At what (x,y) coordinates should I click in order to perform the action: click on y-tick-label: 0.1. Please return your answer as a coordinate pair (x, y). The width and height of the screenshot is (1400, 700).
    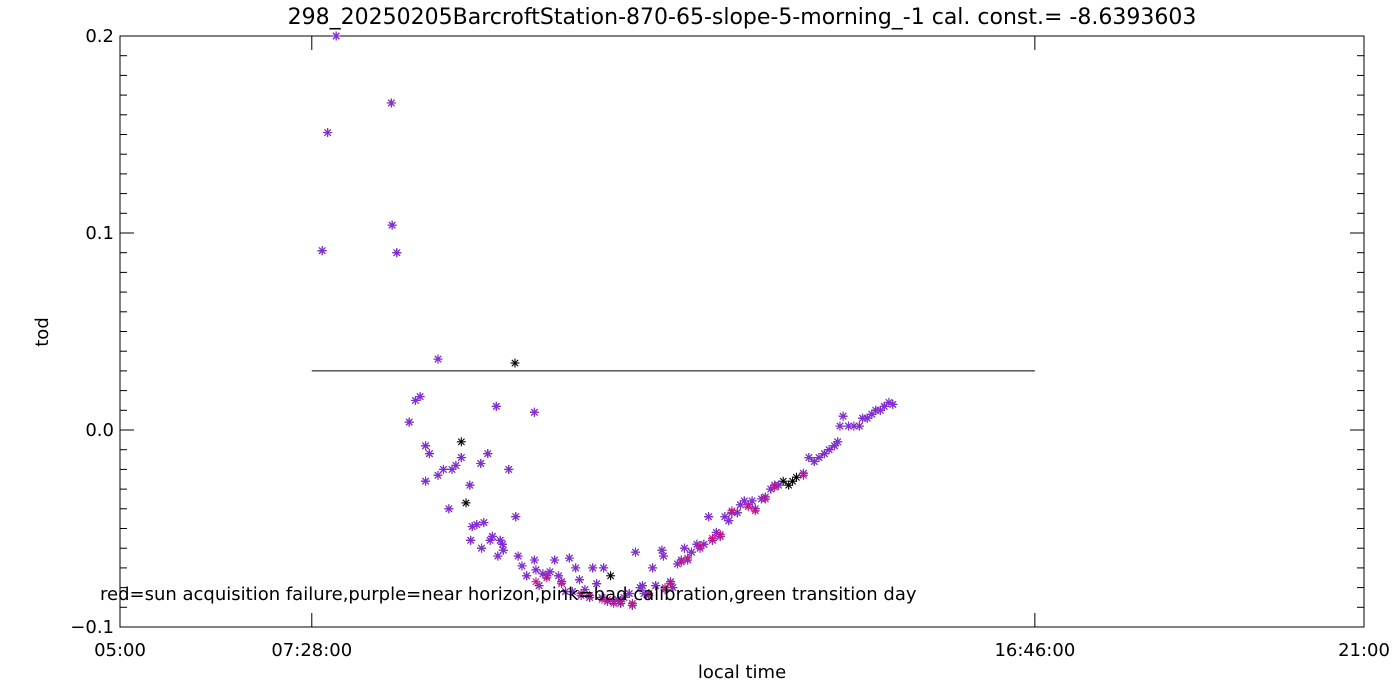
    Looking at the image, I should click on (99, 233).